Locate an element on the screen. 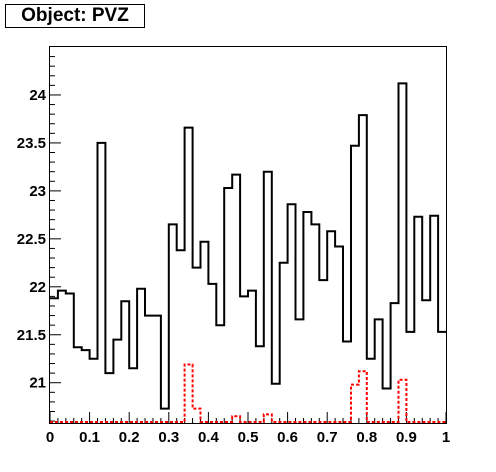 The width and height of the screenshot is (496, 472). x-tick-label: 0.5 is located at coordinates (248, 437).